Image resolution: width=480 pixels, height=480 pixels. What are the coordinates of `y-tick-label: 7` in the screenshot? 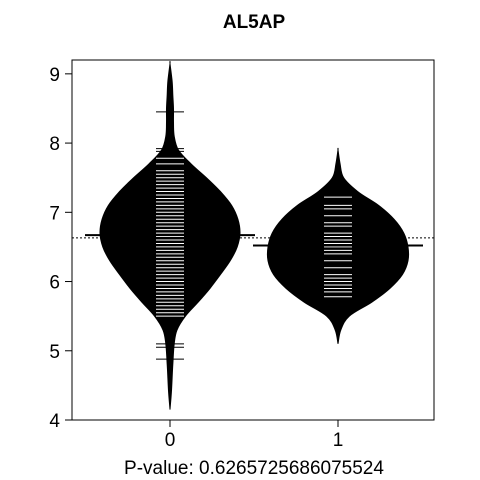 It's located at (54, 213).